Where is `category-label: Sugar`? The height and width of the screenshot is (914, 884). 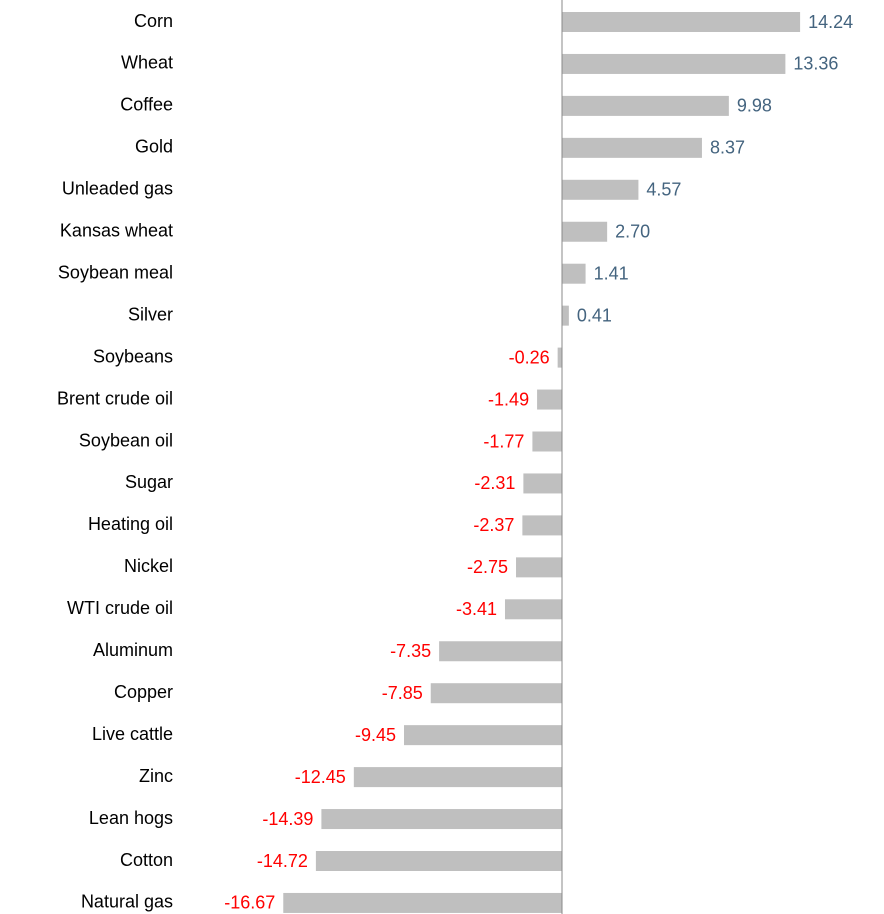 category-label: Sugar is located at coordinates (149, 482).